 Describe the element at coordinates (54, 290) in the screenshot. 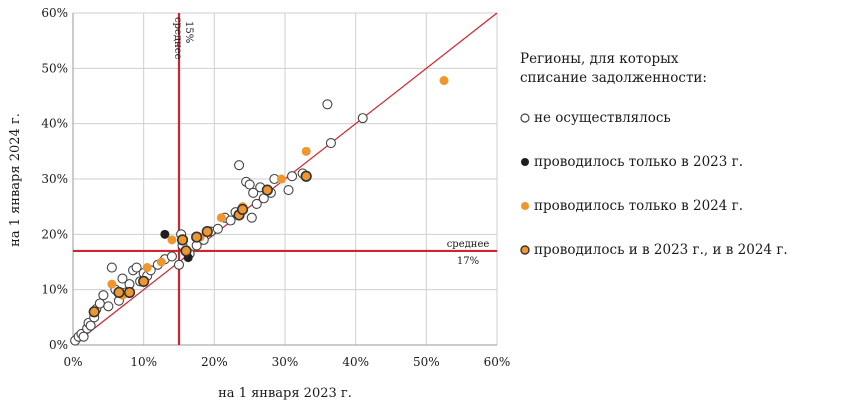

I see `y-tick-label: 10%` at that location.